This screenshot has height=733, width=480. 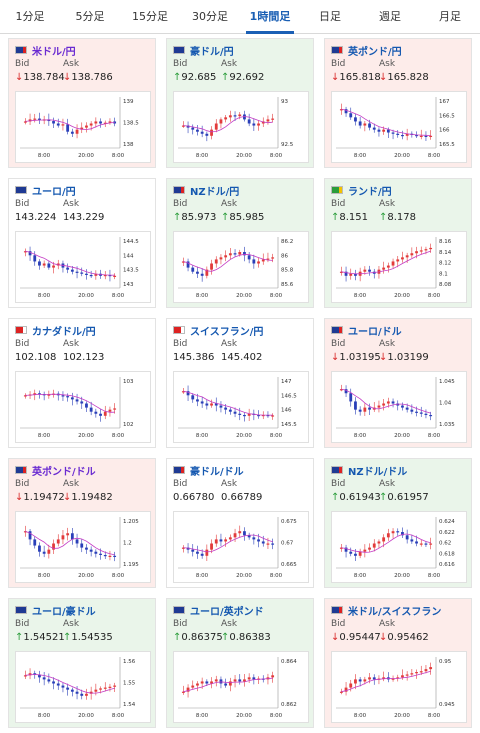 I want to click on candlestick-chart: 103 102 8:00 20:00 8:00, so click(x=83, y=407).